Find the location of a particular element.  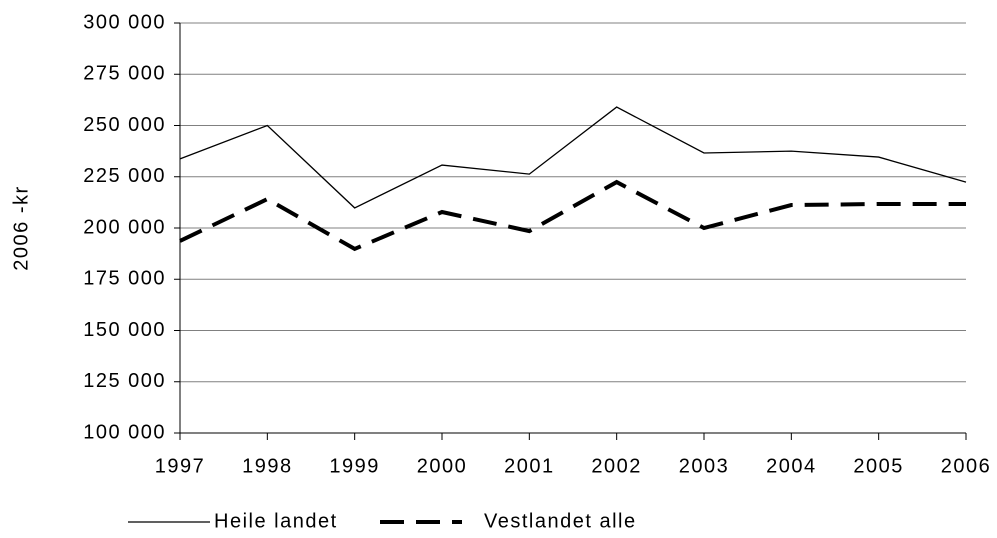

series-line is located at coordinates (572, 215).